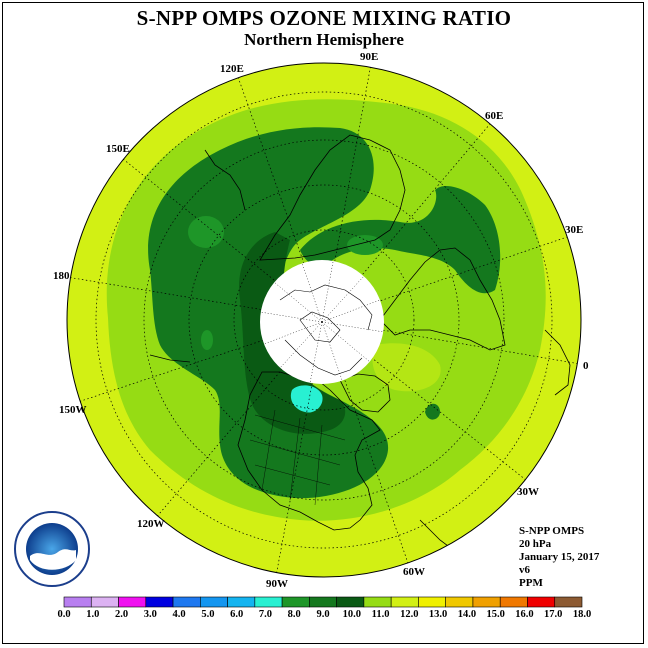 The image size is (648, 648). What do you see at coordinates (61, 276) in the screenshot?
I see `lon-label-180: 180` at bounding box center [61, 276].